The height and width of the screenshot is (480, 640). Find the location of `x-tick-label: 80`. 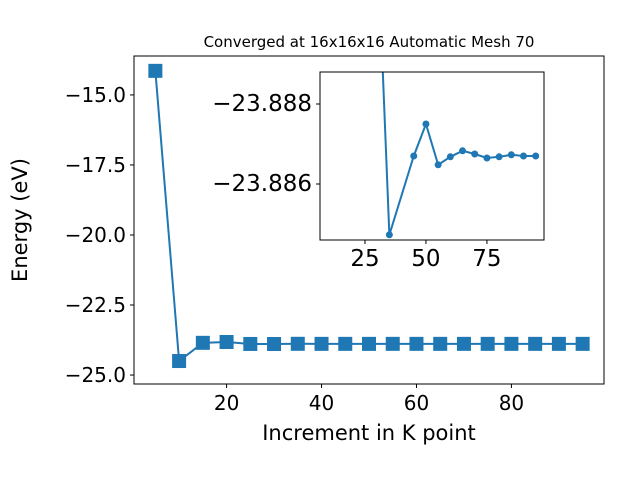

x-tick-label: 80 is located at coordinates (511, 403).